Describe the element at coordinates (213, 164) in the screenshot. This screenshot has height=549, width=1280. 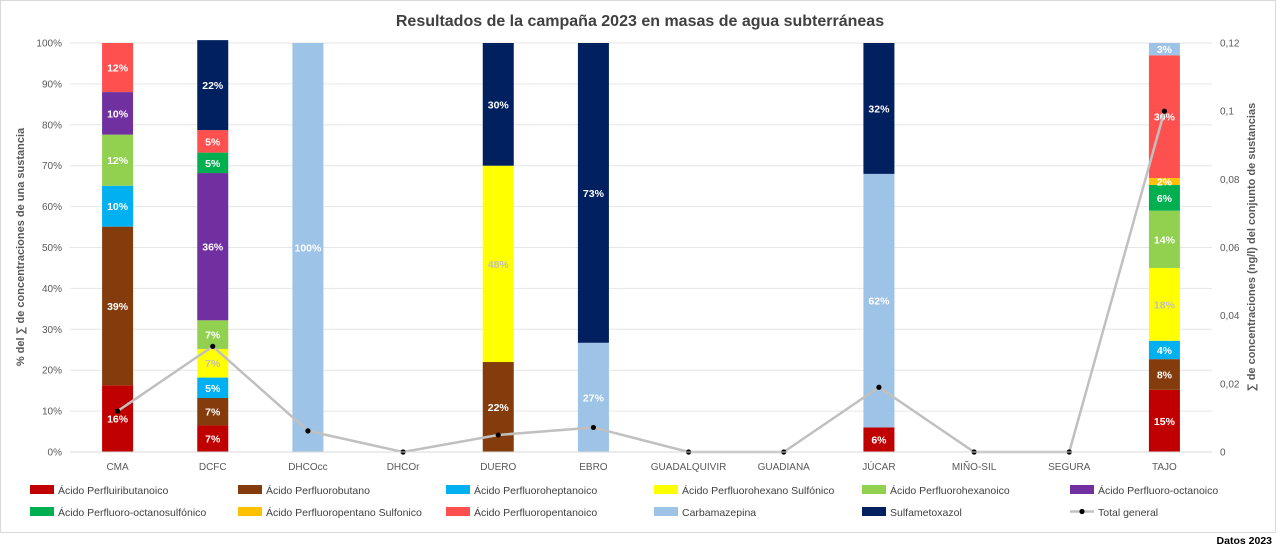
I see `data-label: 5%` at that location.